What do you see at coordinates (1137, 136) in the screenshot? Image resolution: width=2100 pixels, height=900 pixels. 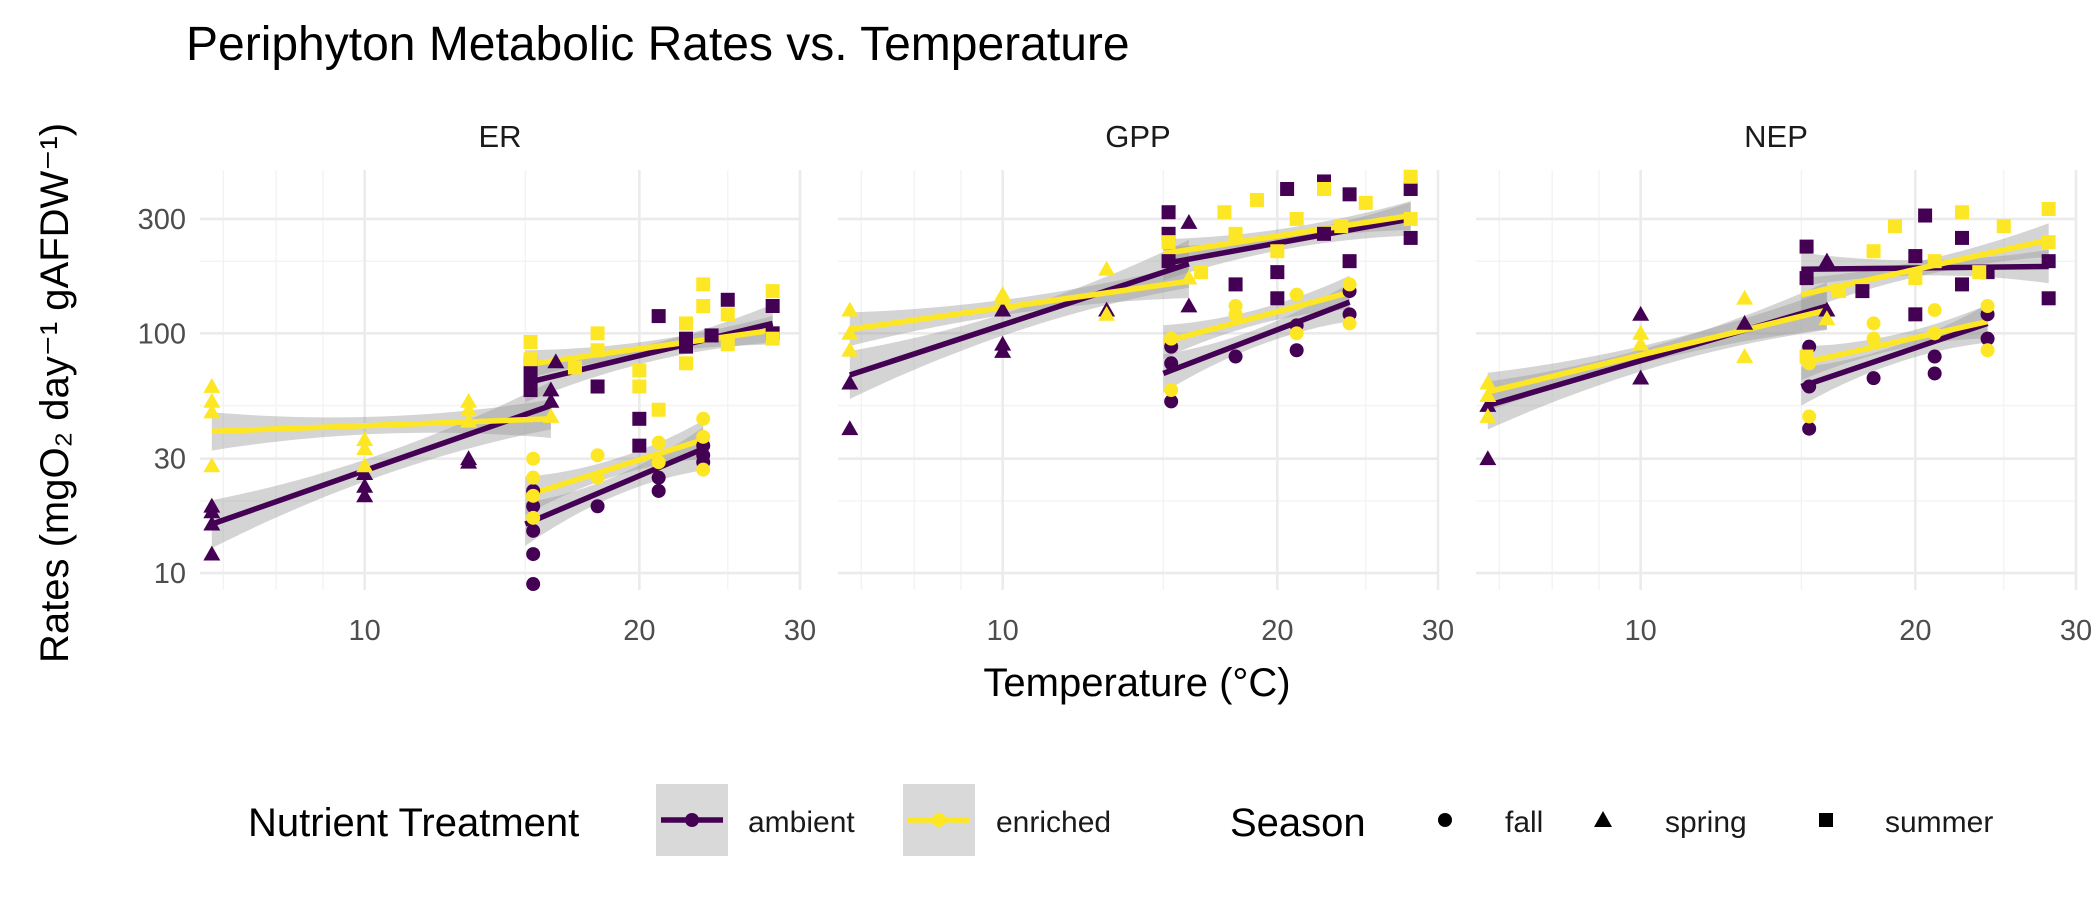 I see `strip-label-gpp: GPP` at bounding box center [1137, 136].